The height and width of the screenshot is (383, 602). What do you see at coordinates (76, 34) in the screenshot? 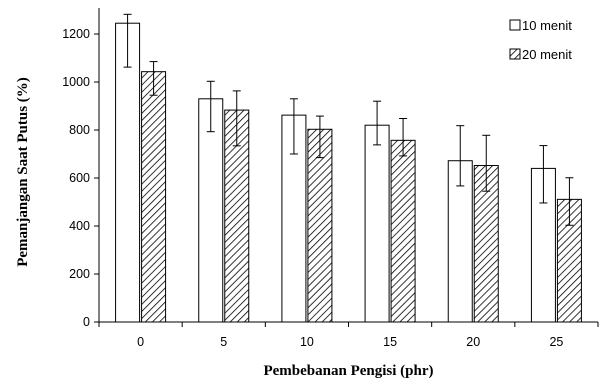
I see `y-tick-label: 1200` at bounding box center [76, 34].